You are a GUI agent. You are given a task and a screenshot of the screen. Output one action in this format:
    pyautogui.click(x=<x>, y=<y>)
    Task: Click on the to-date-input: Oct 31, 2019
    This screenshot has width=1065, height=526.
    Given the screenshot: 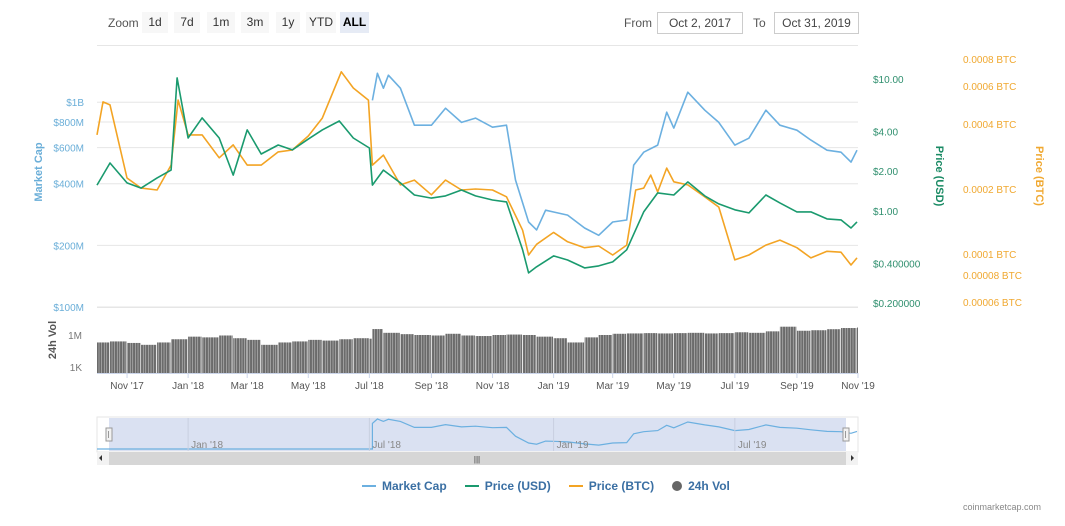 What is the action you would take?
    pyautogui.click(x=816, y=23)
    